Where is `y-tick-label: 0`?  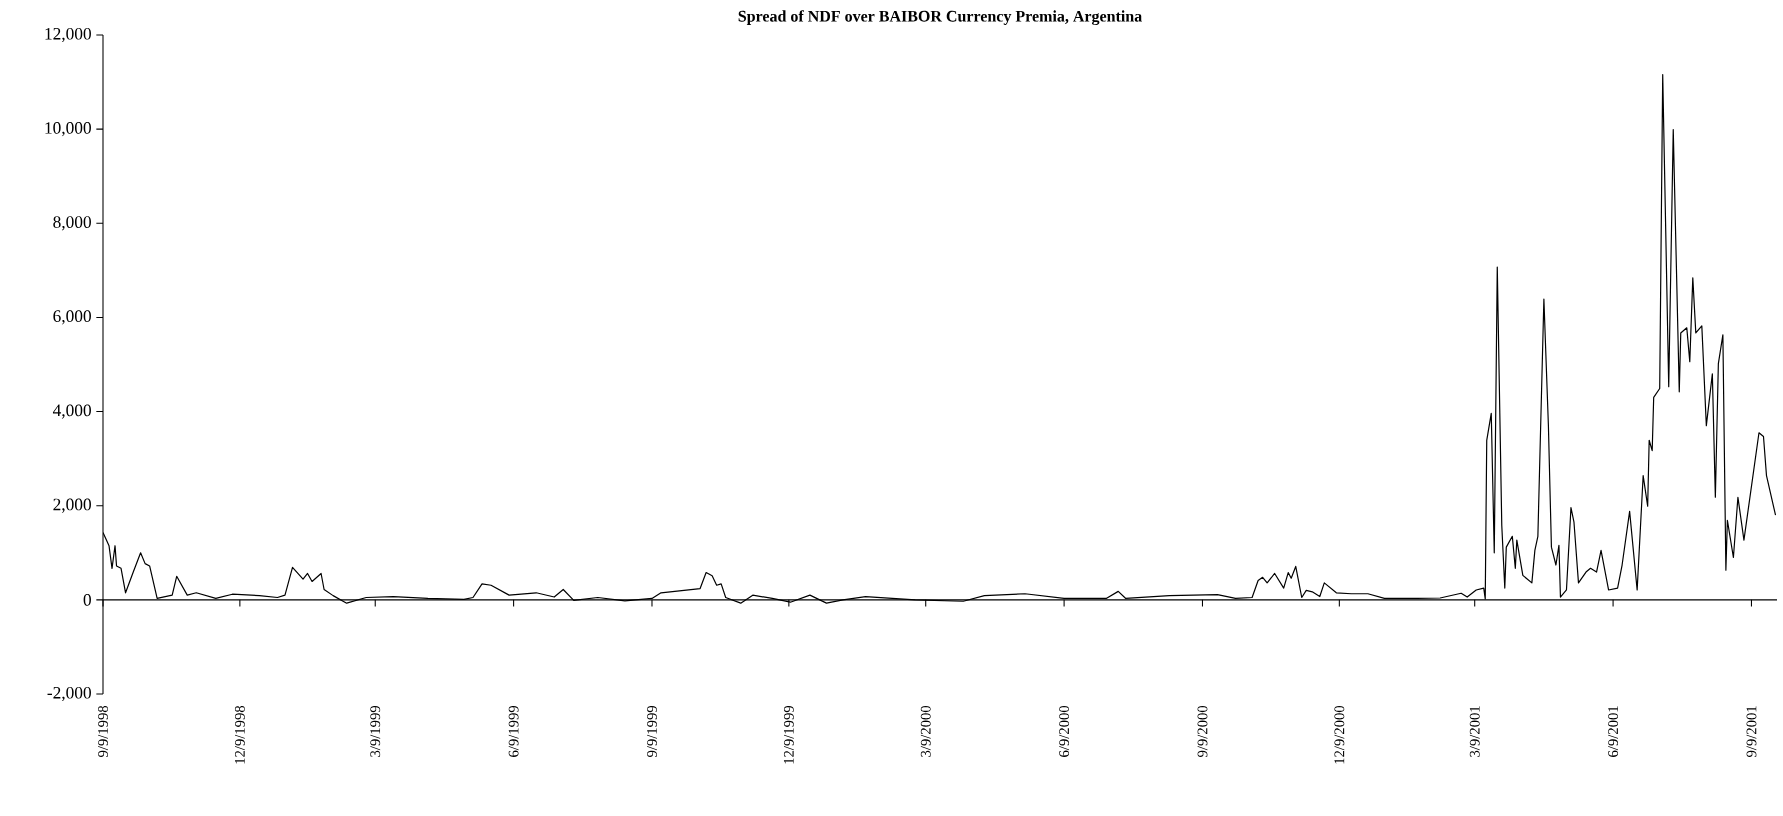
y-tick-label: 0 is located at coordinates (87, 600).